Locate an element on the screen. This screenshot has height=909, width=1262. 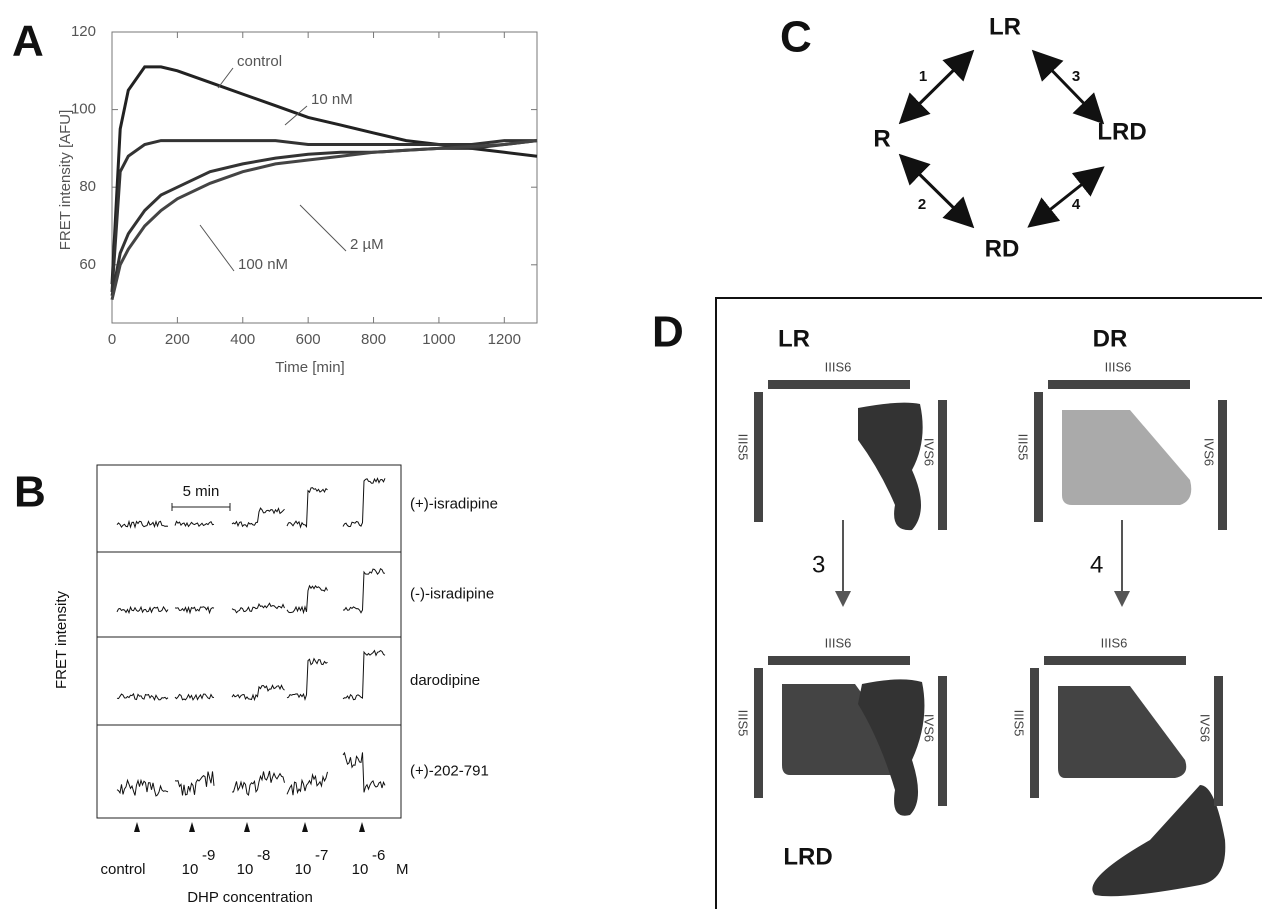
series-label: 100 nM is located at coordinates (263, 264).